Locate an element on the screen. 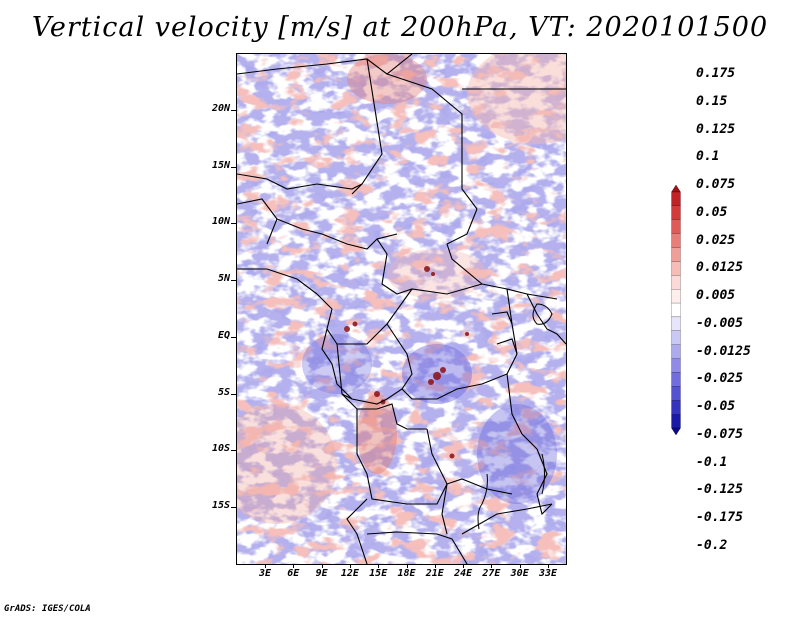 The height and width of the screenshot is (618, 800). colorbar-level-label: 0.0125 is located at coordinates (719, 268).